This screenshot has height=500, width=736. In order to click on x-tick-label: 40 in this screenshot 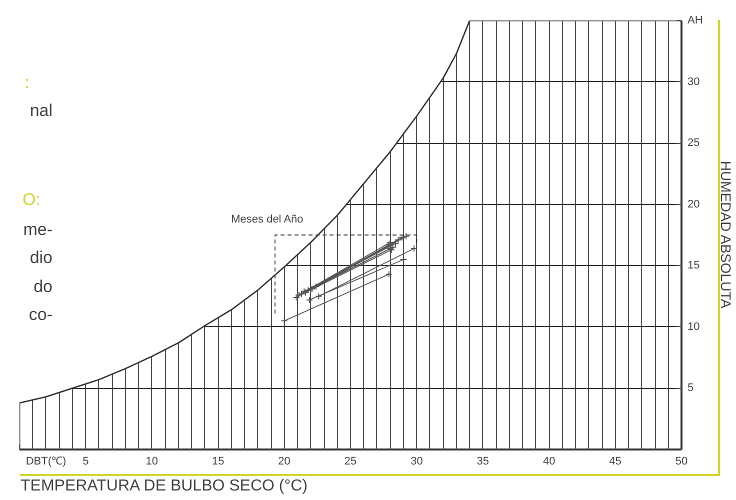, I will do `click(549, 462)`.